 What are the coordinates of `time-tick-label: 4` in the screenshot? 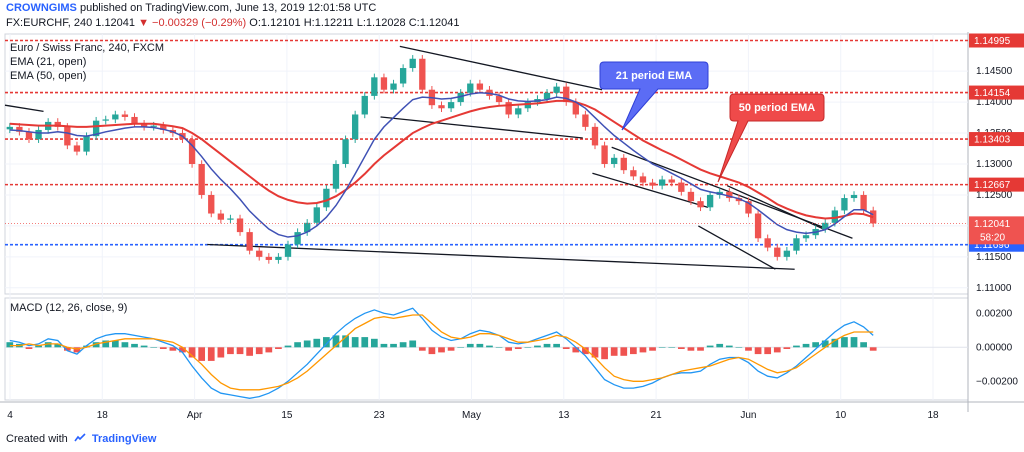 It's located at (10, 415).